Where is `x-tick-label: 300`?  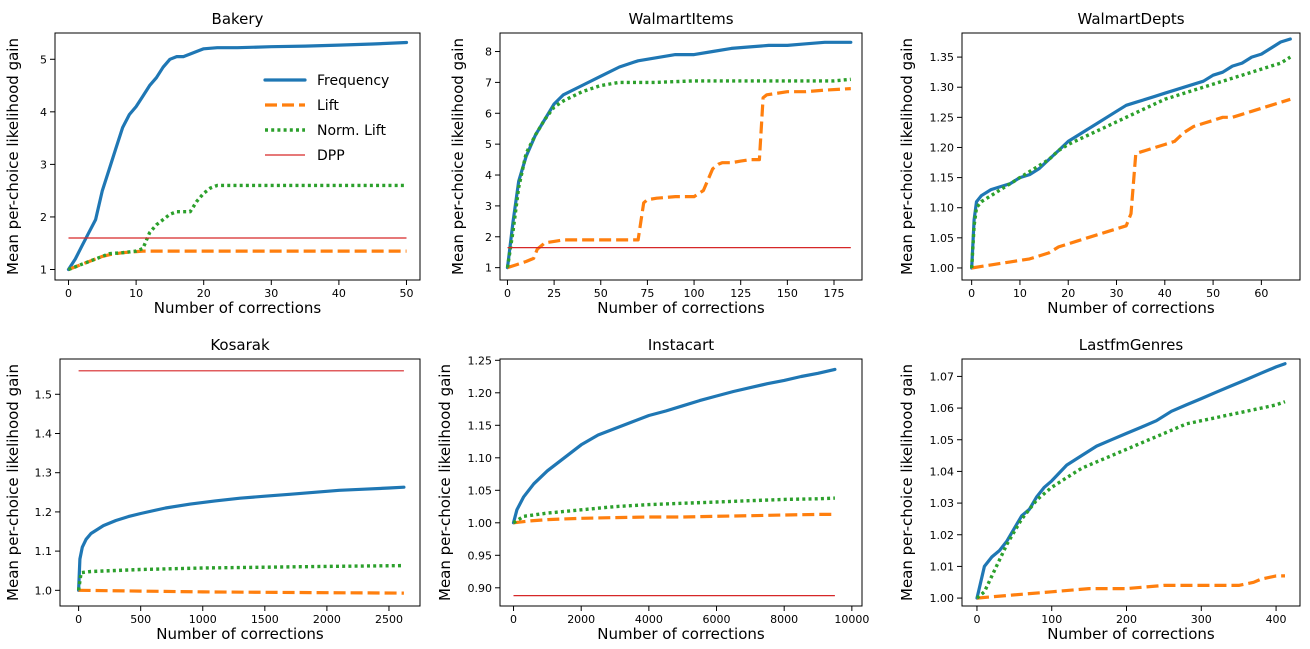 x-tick-label: 300 is located at coordinates (1201, 619).